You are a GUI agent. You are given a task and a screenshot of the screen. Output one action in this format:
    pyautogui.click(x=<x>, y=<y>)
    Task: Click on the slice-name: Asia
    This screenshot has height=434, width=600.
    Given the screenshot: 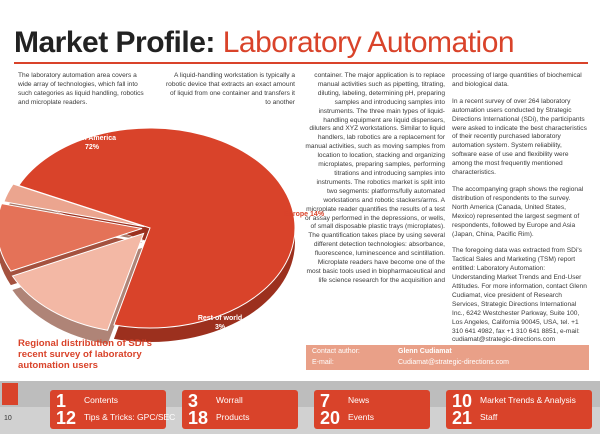 What is the action you would take?
    pyautogui.click(x=300, y=258)
    